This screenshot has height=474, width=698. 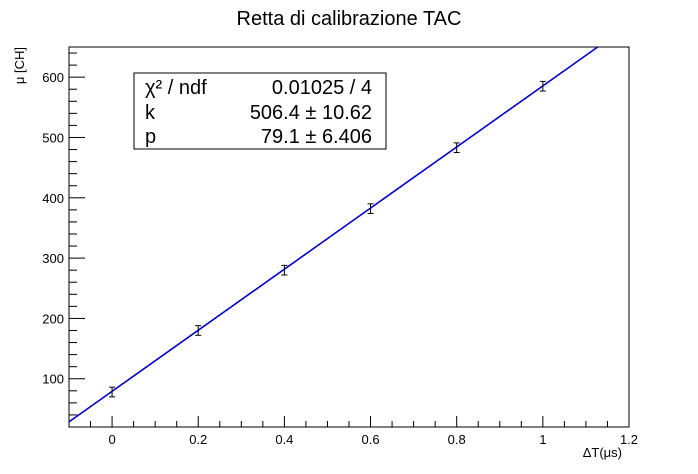 I want to click on y-tick-label: 400, so click(x=53, y=198).